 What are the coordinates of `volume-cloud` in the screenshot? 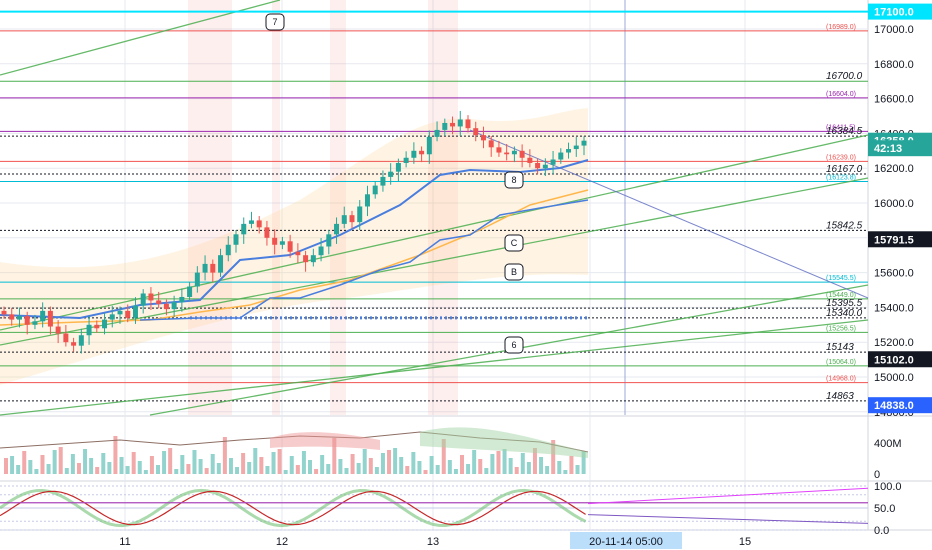 It's located at (504, 442).